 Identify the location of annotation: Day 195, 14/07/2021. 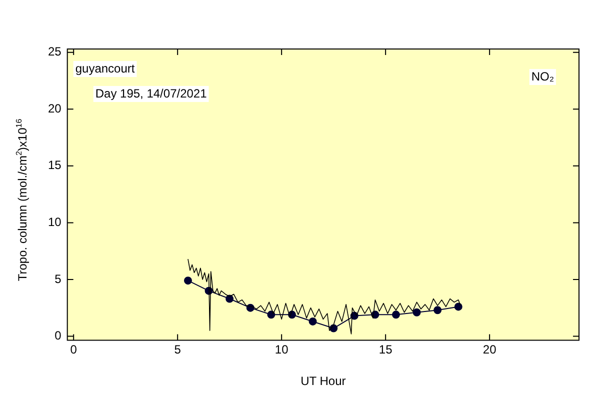
(151, 93).